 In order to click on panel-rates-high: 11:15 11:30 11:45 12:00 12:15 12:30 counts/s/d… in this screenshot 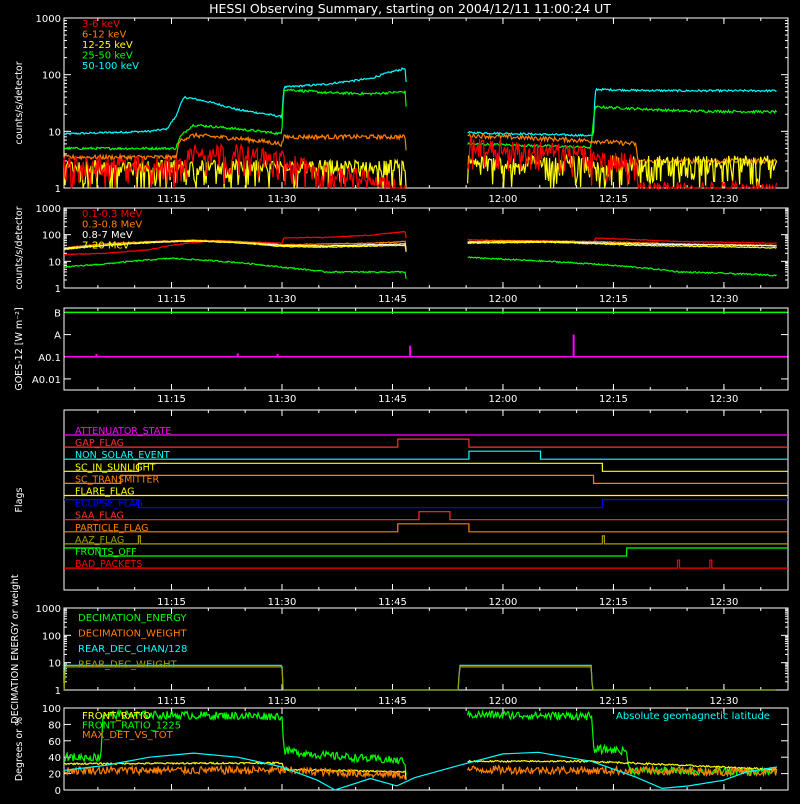, I will do `click(401, 254)`.